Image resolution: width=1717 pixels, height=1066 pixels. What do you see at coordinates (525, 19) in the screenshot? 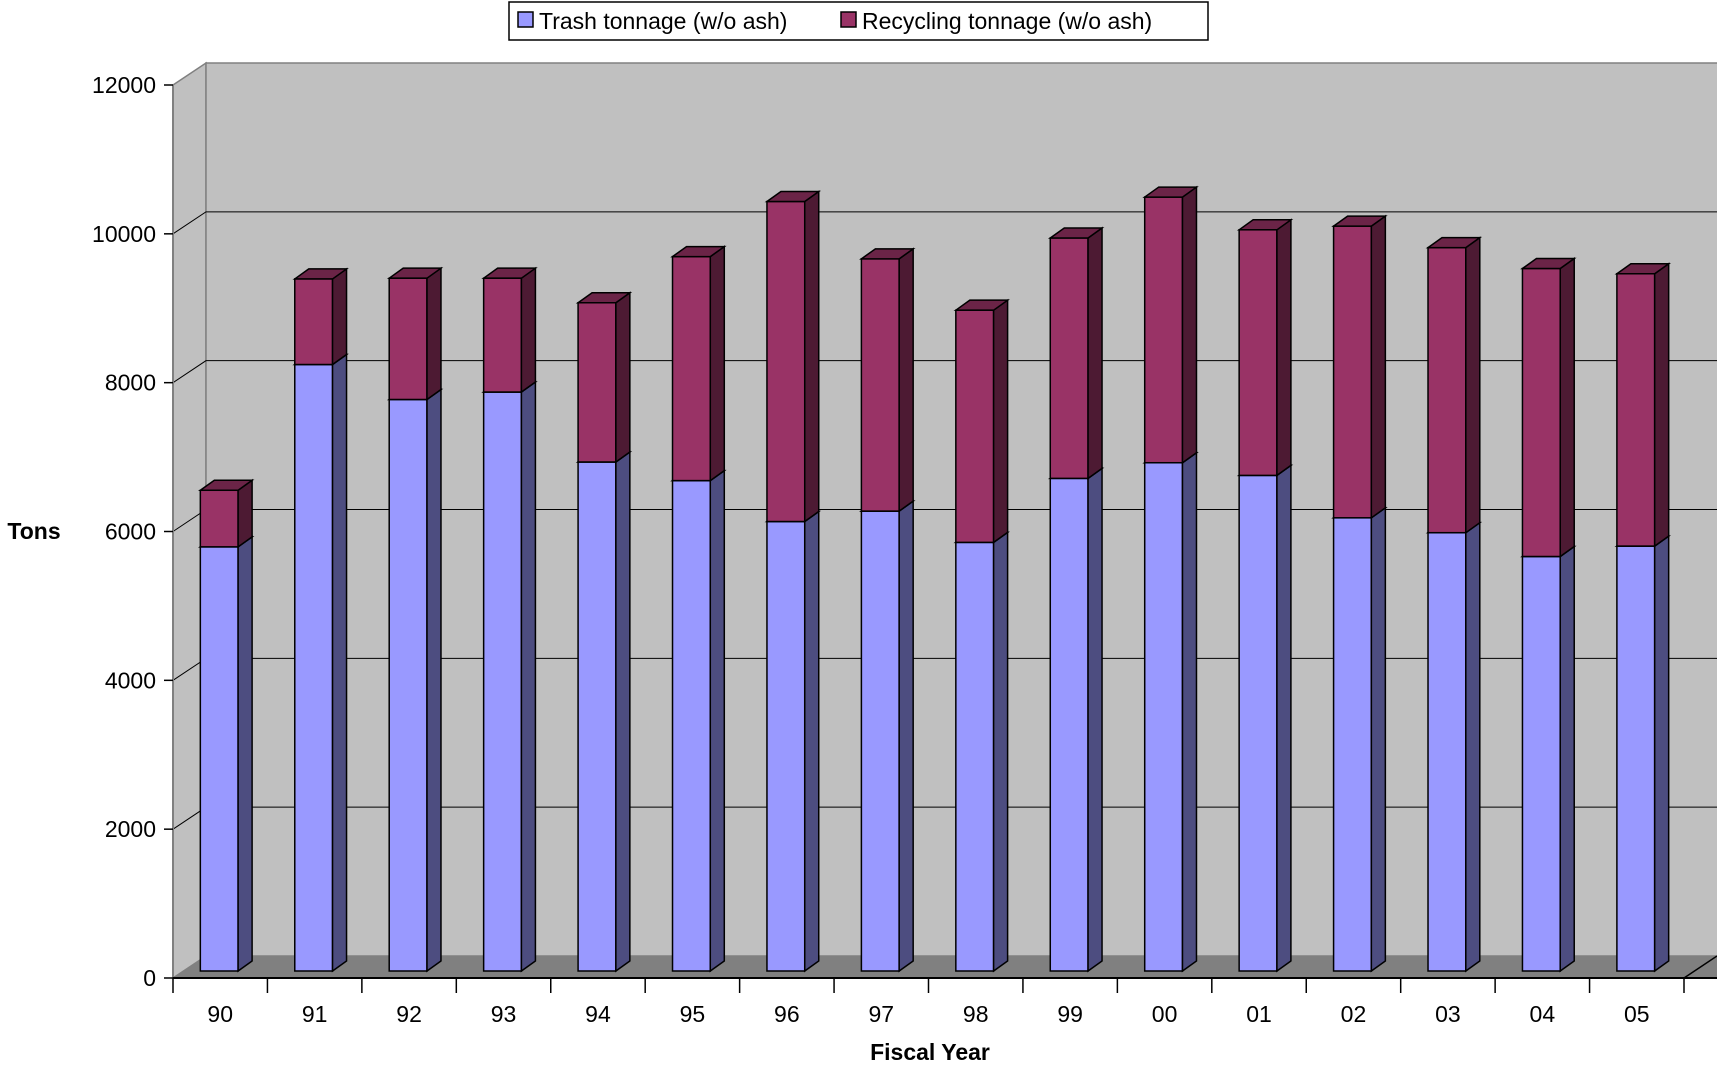
I see `legend-swatch-trash` at bounding box center [525, 19].